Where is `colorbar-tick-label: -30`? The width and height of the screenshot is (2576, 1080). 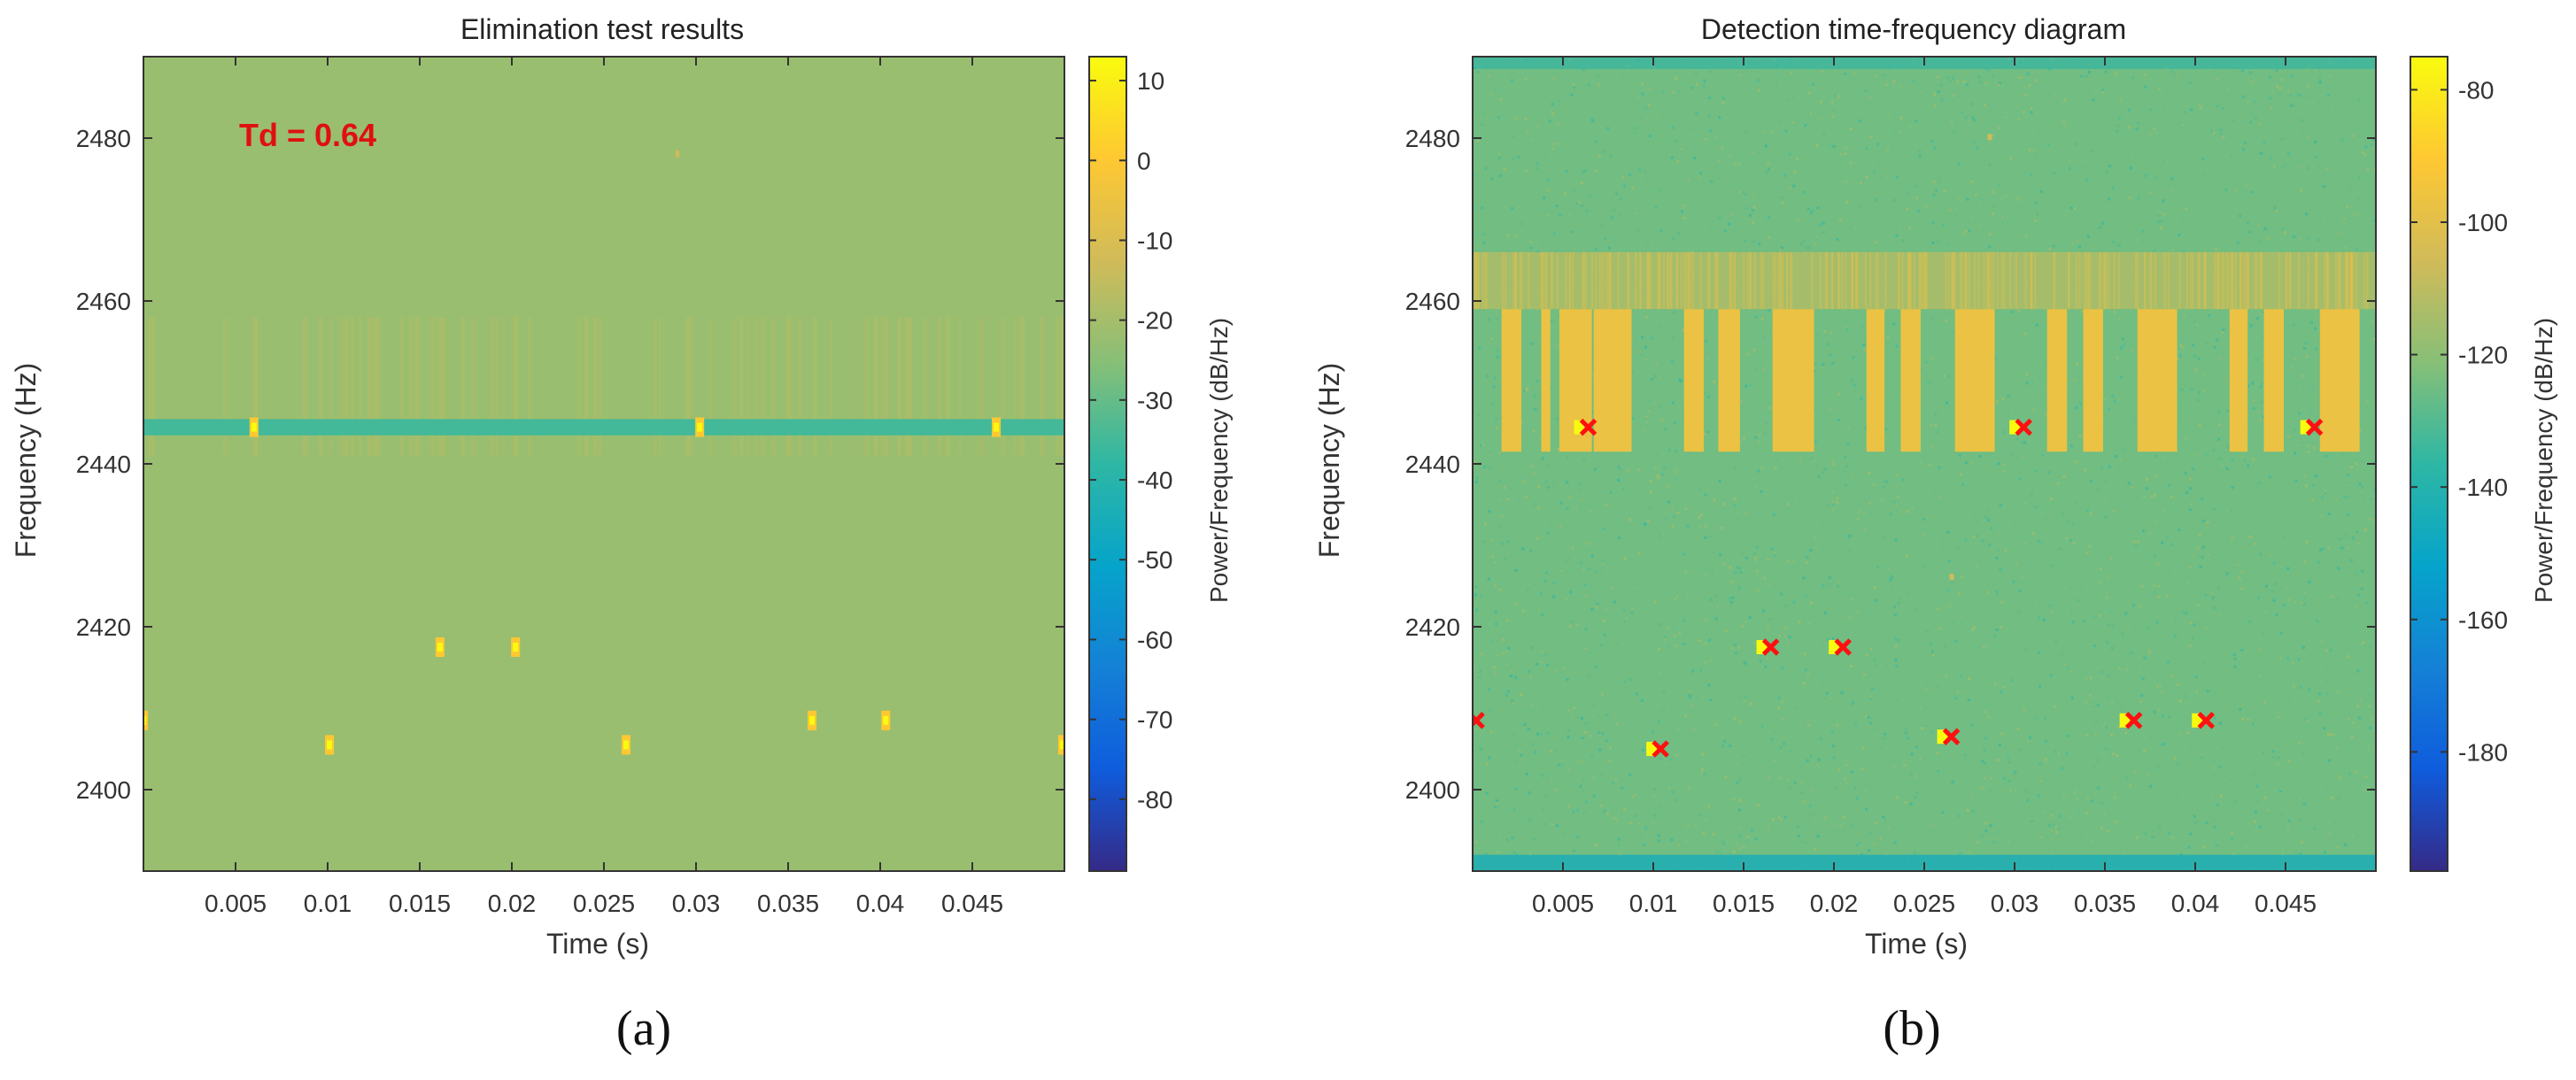
colorbar-tick-label: -30 is located at coordinates (1154, 400).